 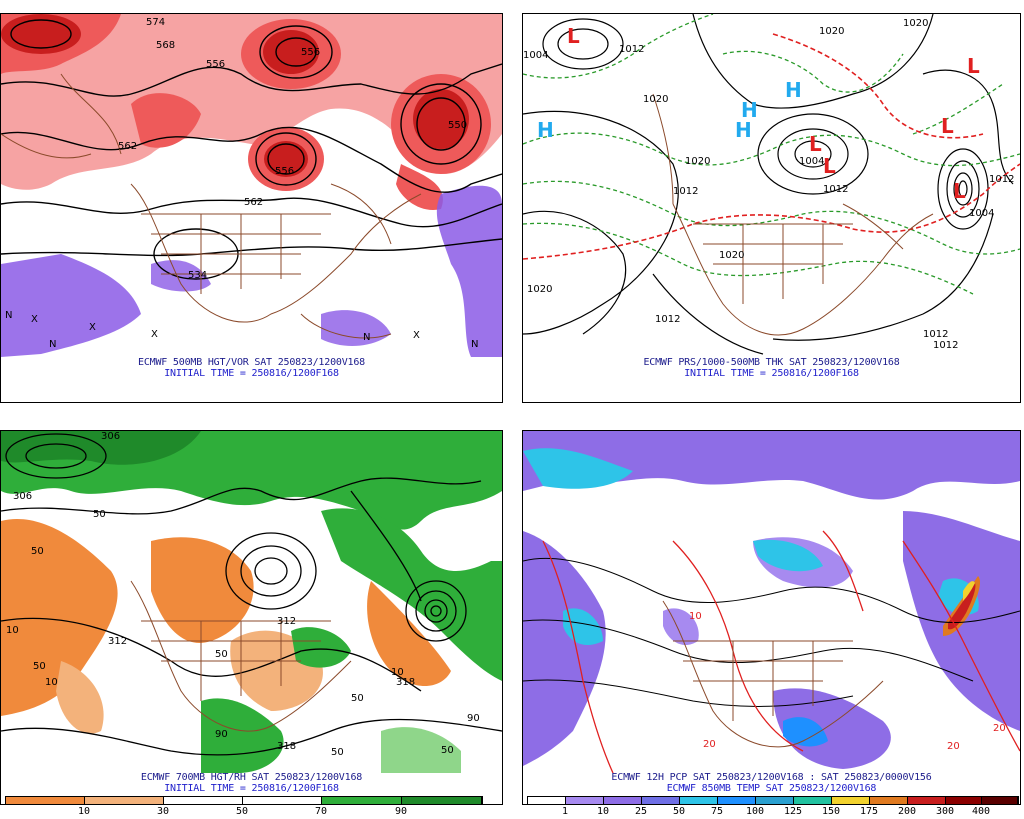 What do you see at coordinates (603, 811) in the screenshot?
I see `pcp-tick: 10` at bounding box center [603, 811].